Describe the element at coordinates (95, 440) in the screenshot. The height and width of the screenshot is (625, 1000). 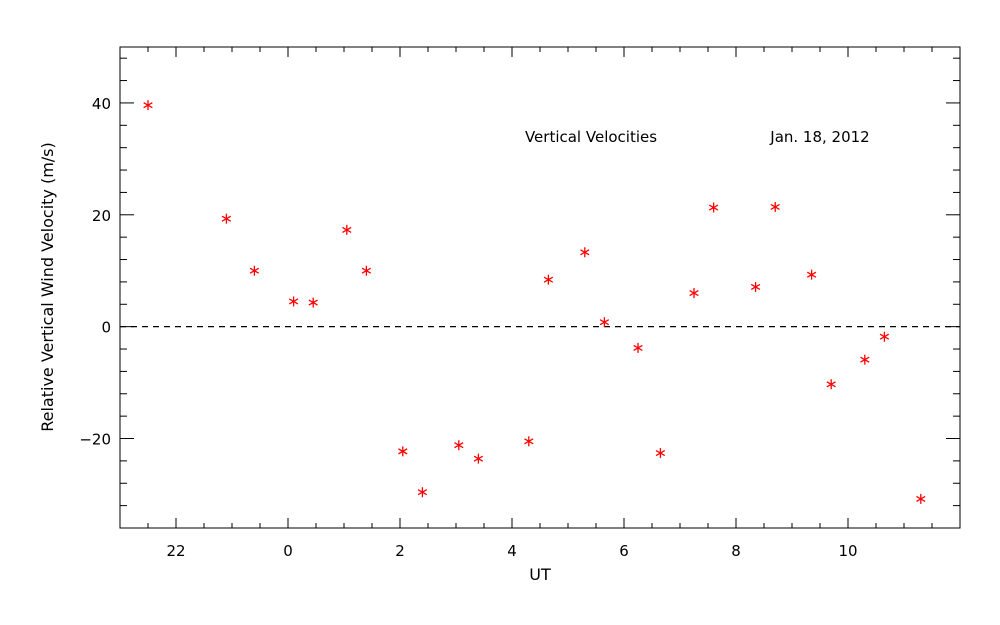
I see `y-tick-label: −20` at that location.